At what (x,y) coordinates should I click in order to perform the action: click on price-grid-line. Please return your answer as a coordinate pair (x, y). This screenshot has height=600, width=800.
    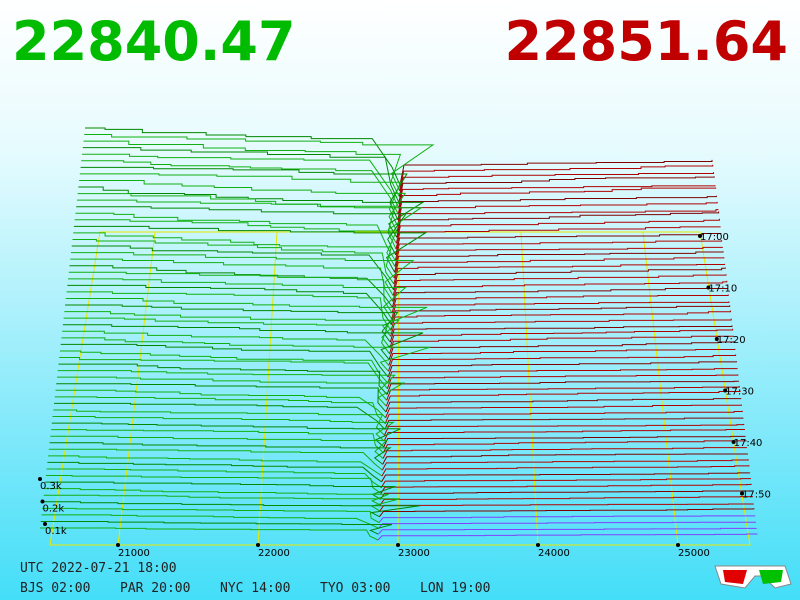
    Looking at the image, I should click on (136, 388).